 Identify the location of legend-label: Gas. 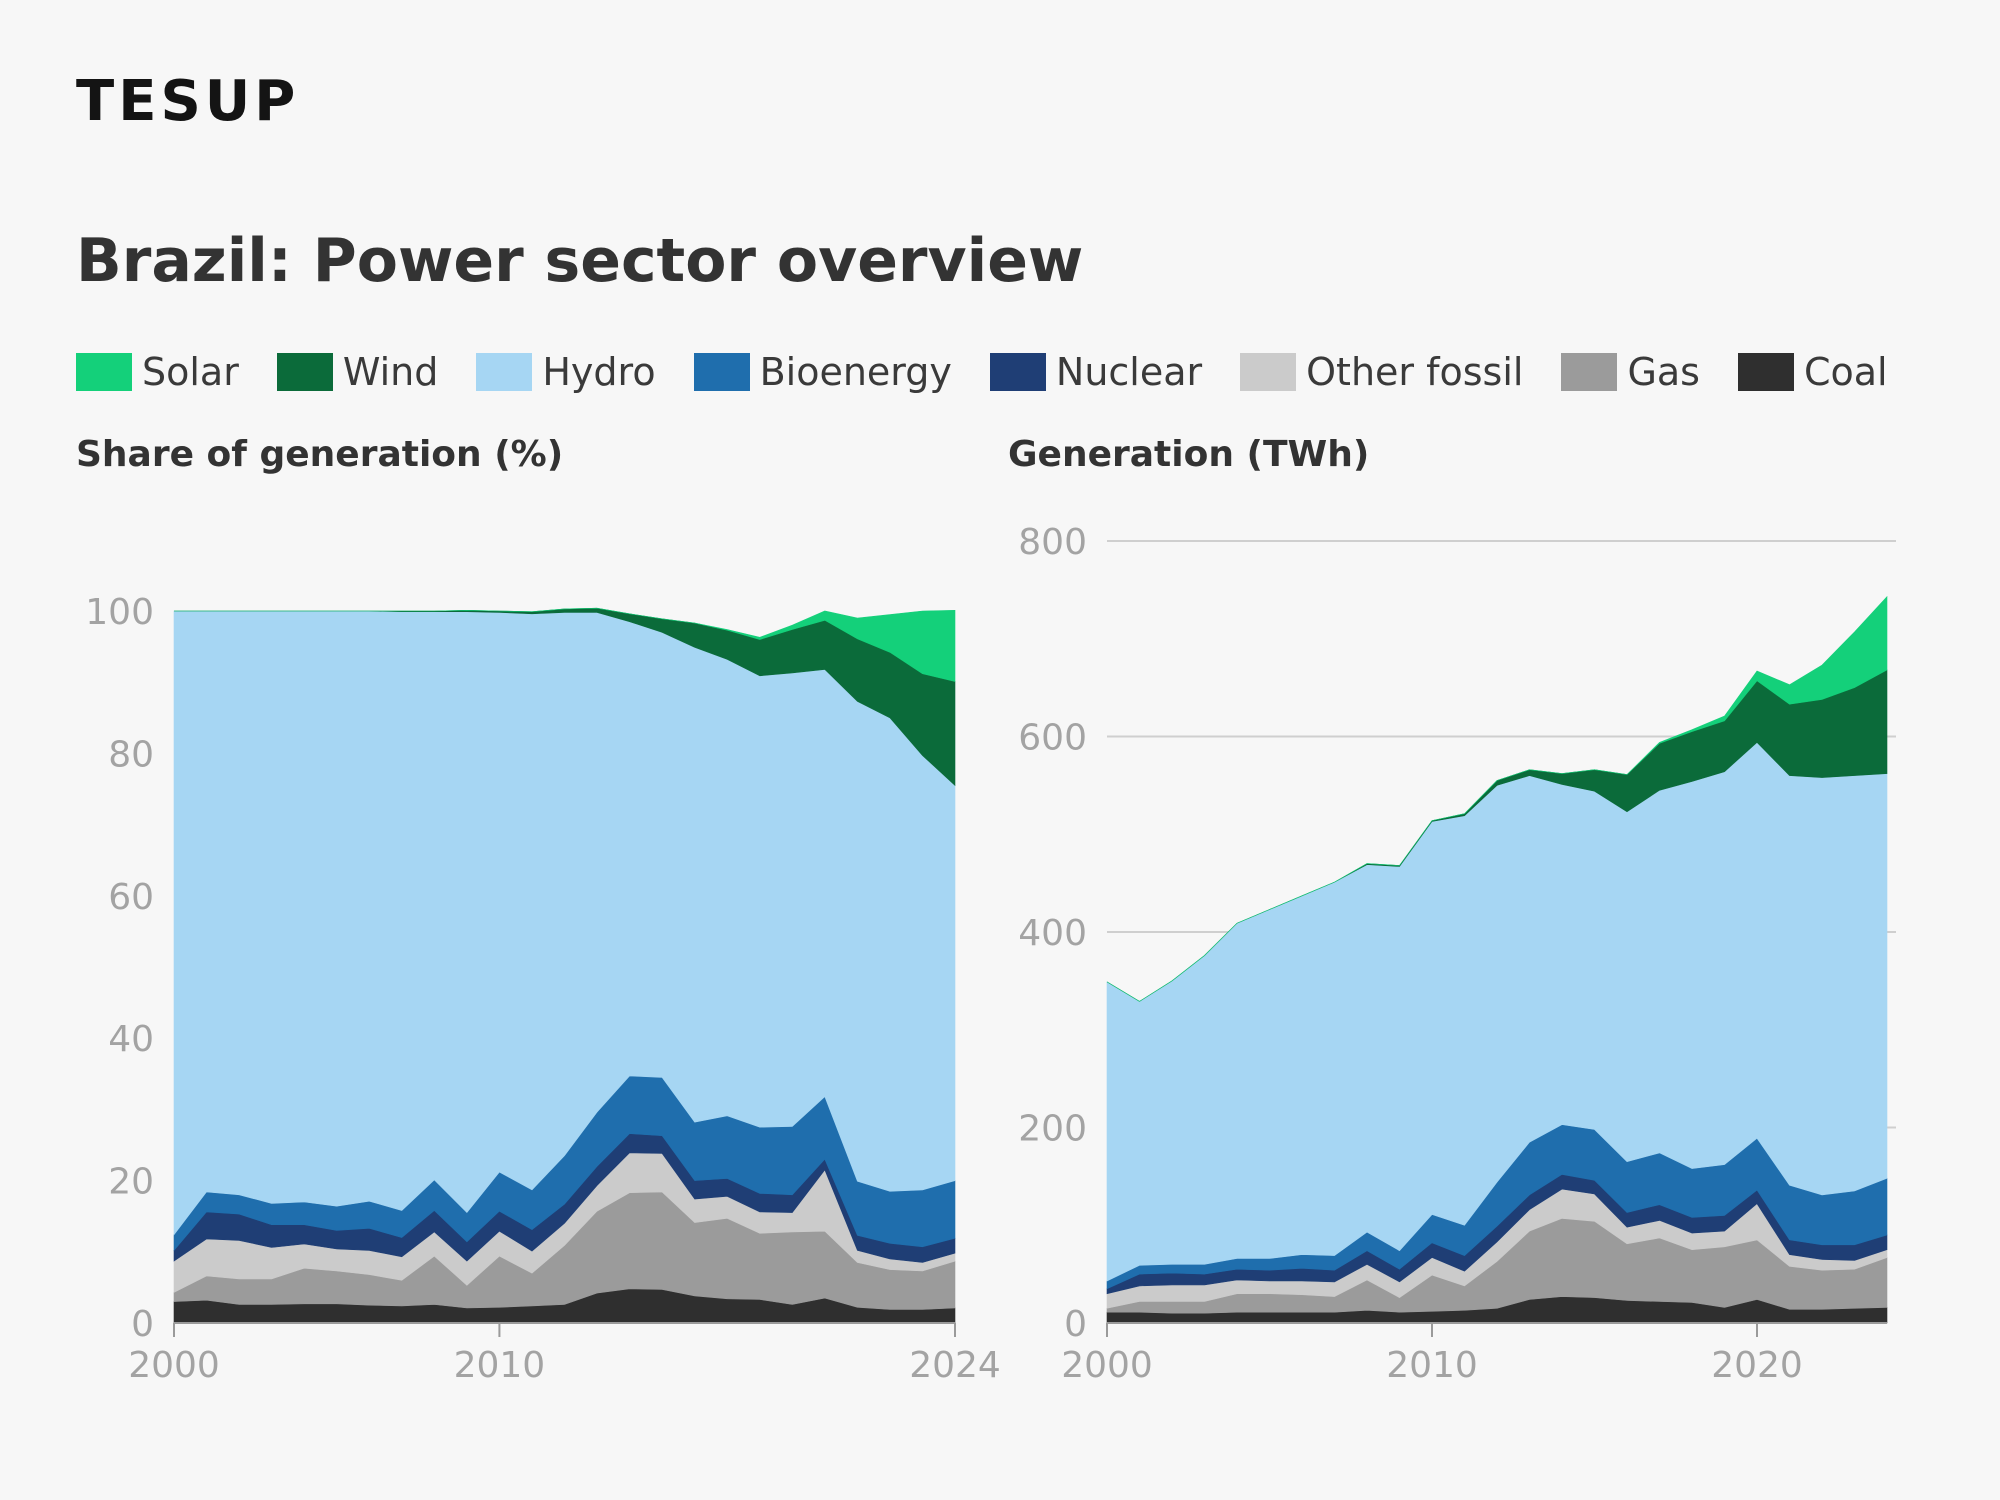
(1663, 372).